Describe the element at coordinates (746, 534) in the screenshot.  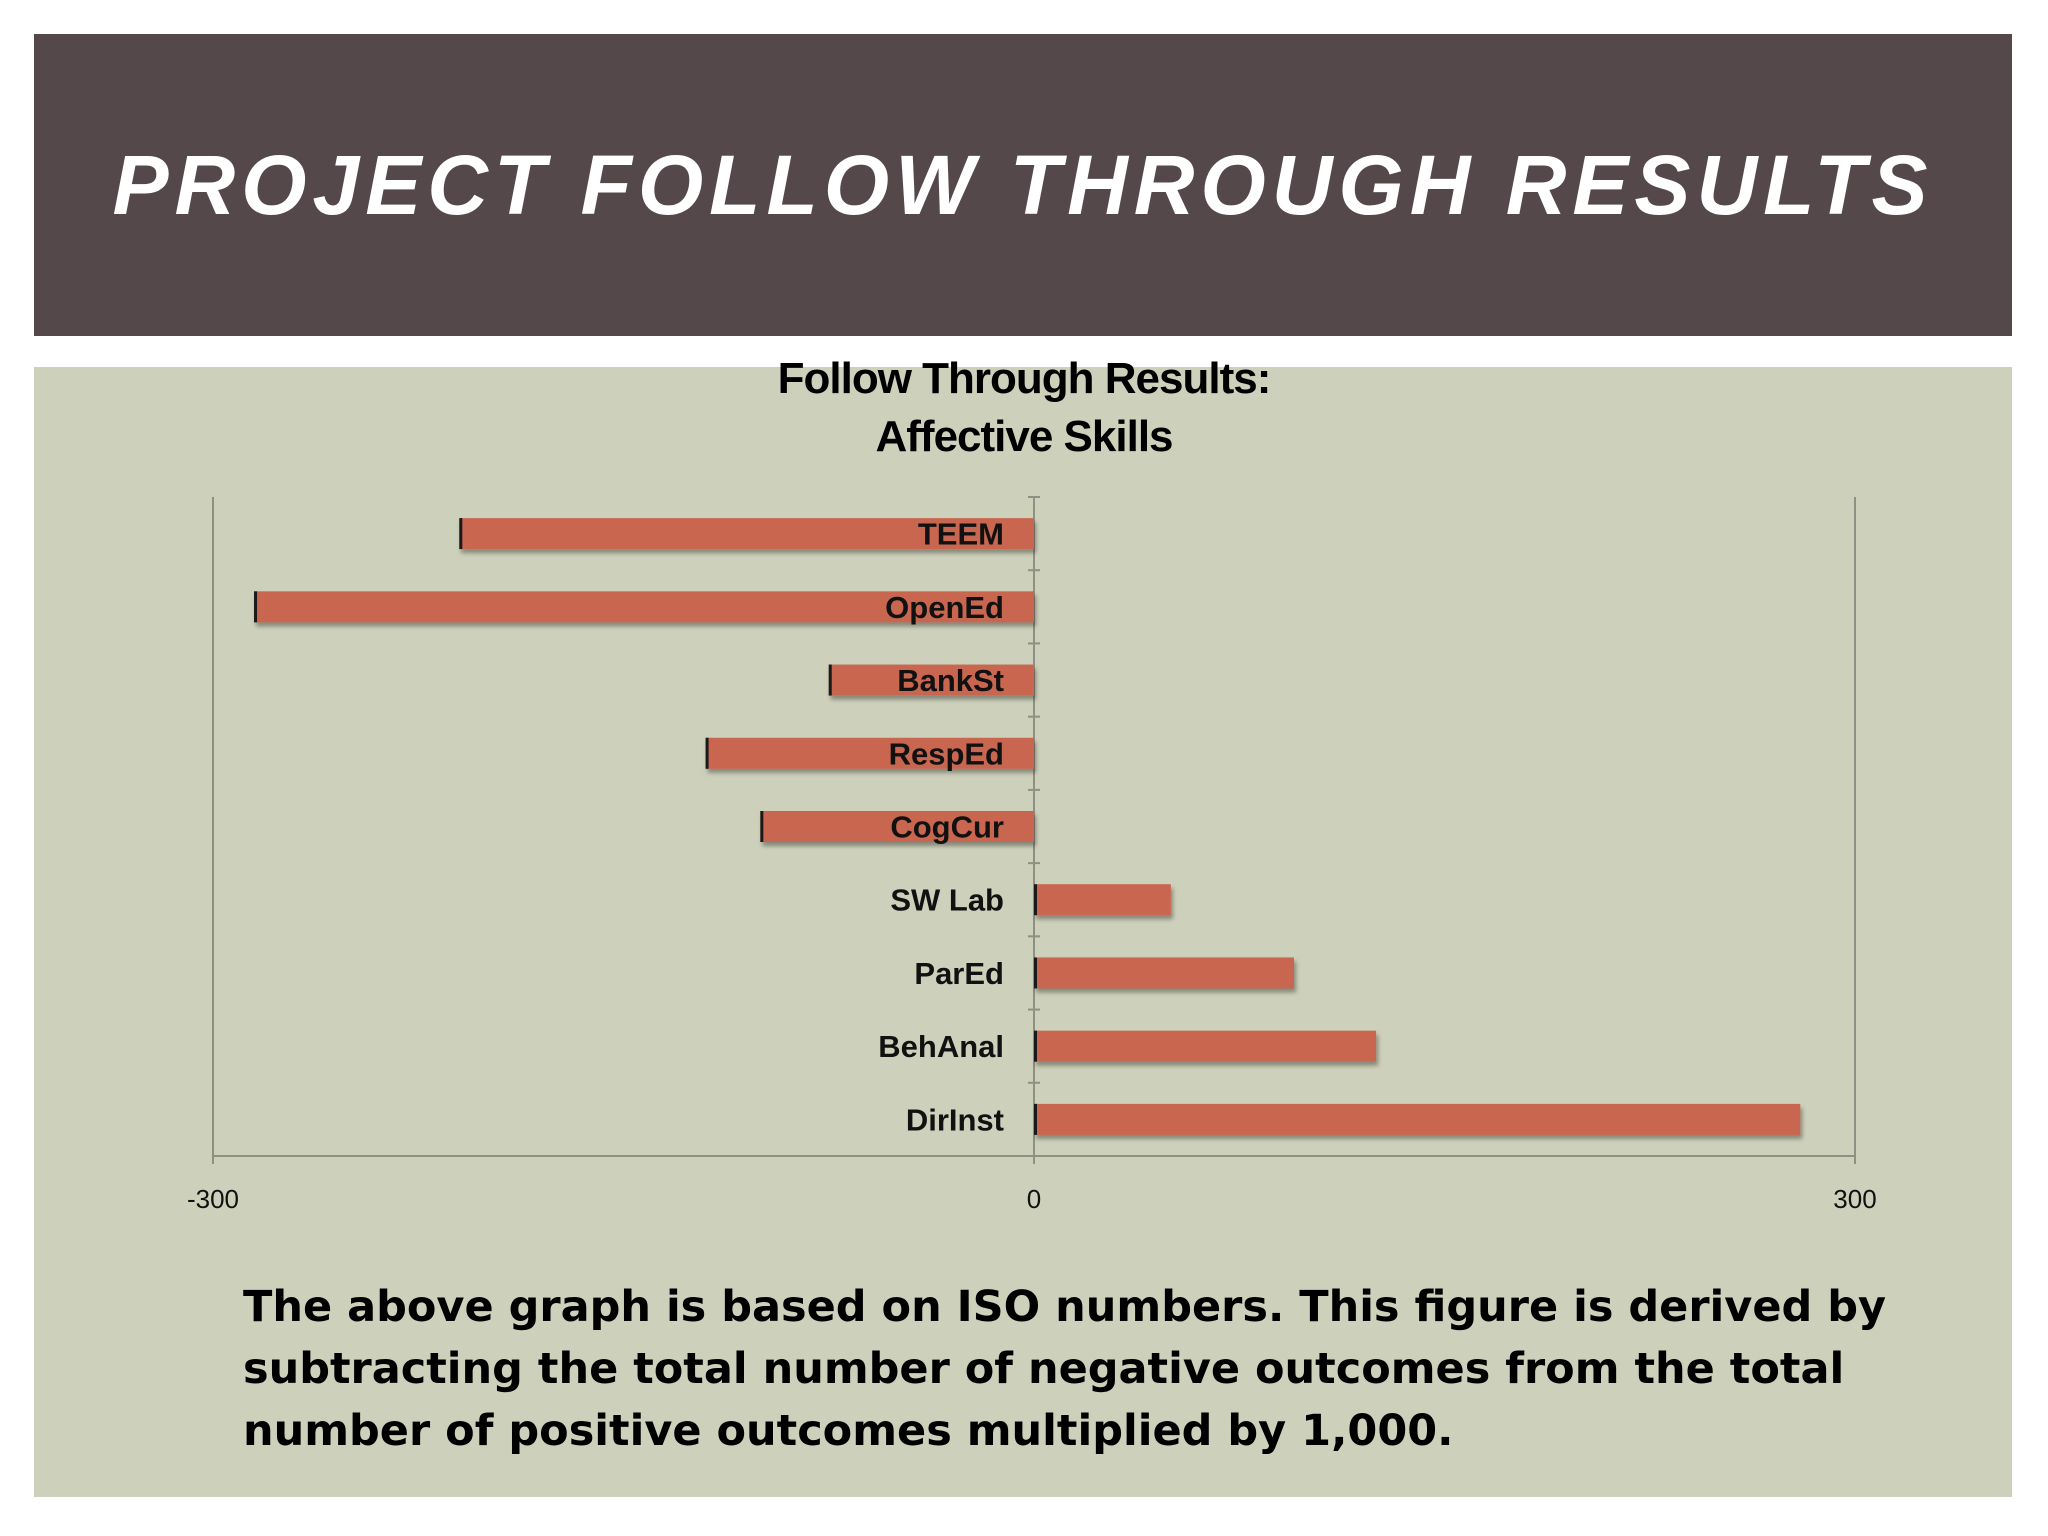
I see `bar-teem` at that location.